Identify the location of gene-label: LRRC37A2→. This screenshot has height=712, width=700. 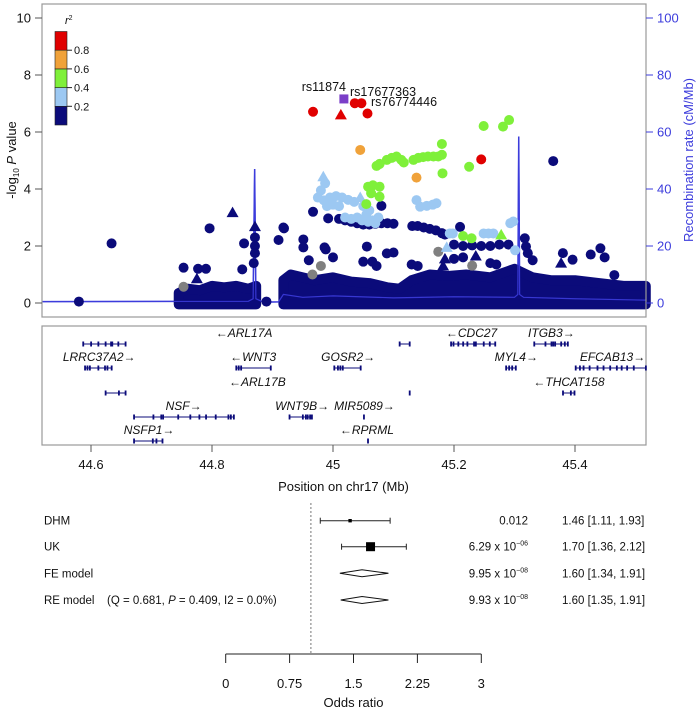
(99, 357).